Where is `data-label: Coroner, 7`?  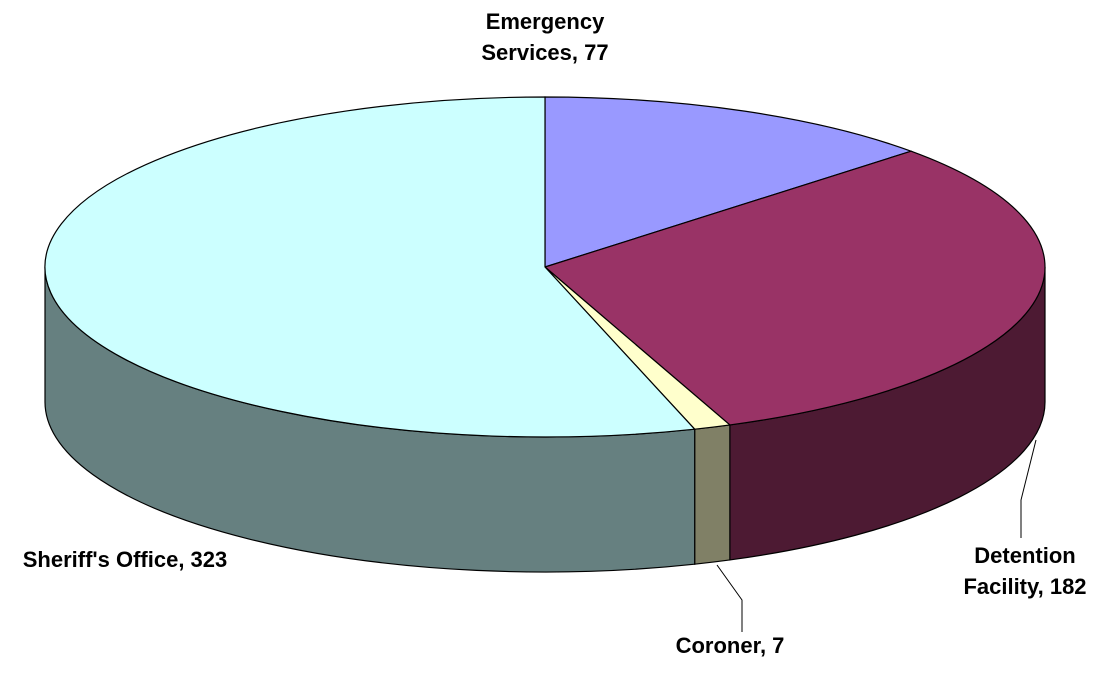 data-label: Coroner, 7 is located at coordinates (730, 645).